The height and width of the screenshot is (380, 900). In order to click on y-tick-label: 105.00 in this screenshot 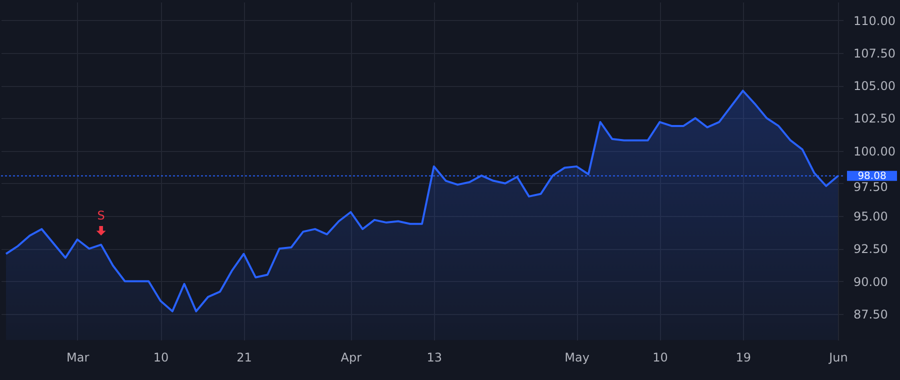, I will do `click(875, 86)`.